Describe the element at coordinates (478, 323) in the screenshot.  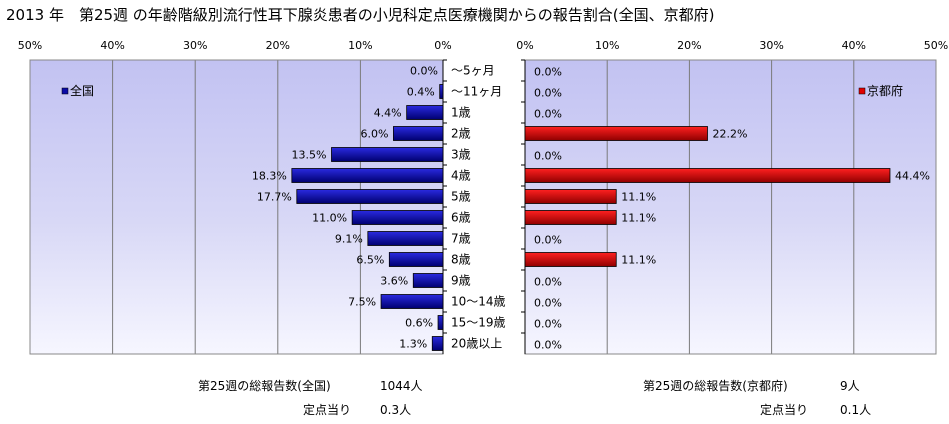
I see `age-category-label: 15～19歳` at that location.